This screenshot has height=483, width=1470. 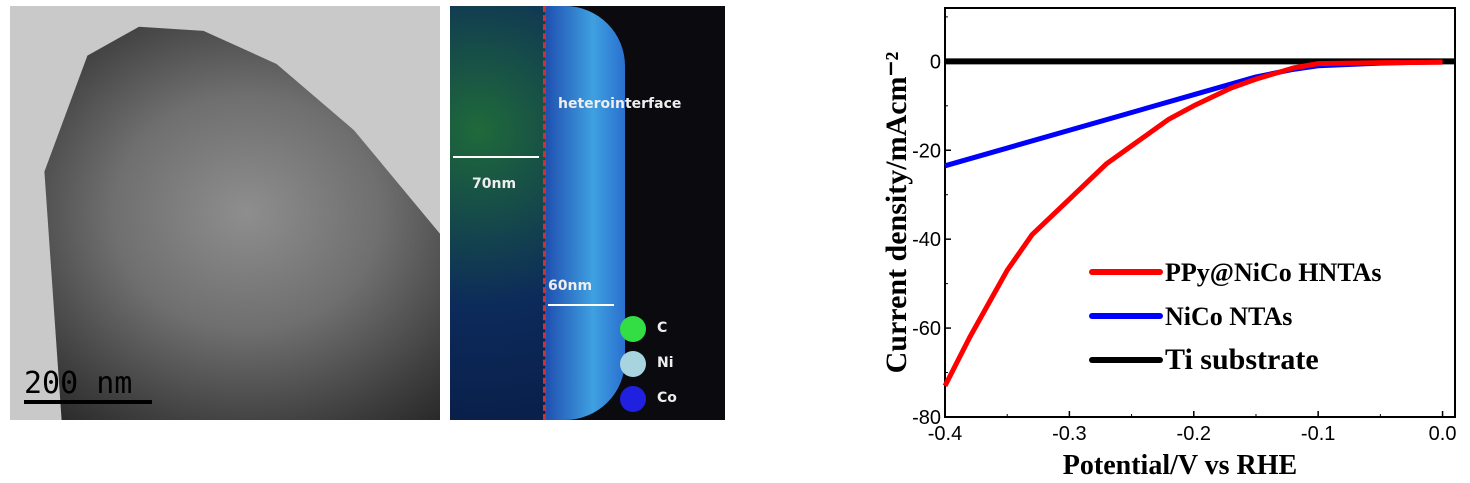 I want to click on legend-label-co: Co, so click(x=667, y=398).